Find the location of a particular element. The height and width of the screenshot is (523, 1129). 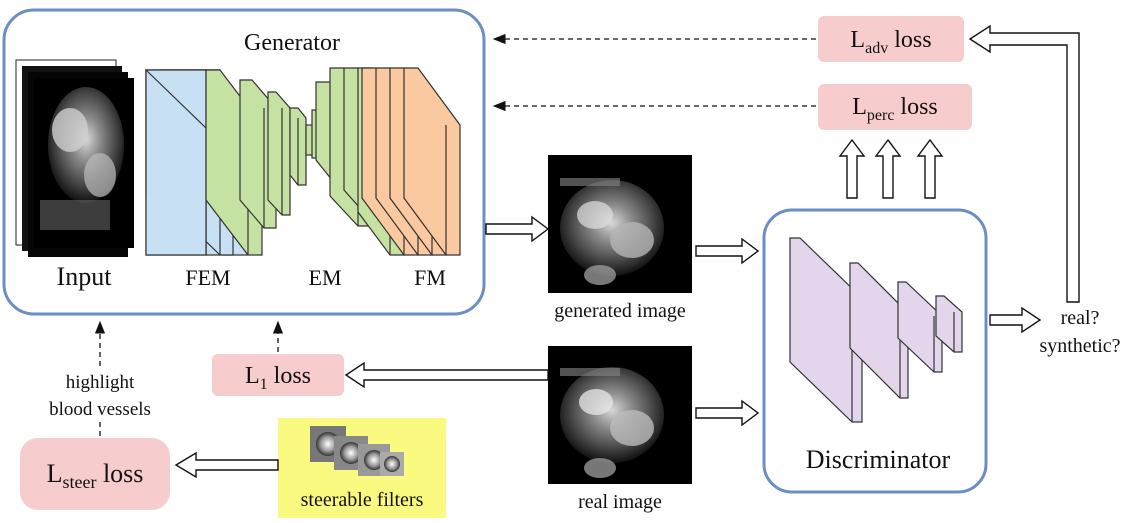

arrow-real-to-l1 is located at coordinates (446, 375).